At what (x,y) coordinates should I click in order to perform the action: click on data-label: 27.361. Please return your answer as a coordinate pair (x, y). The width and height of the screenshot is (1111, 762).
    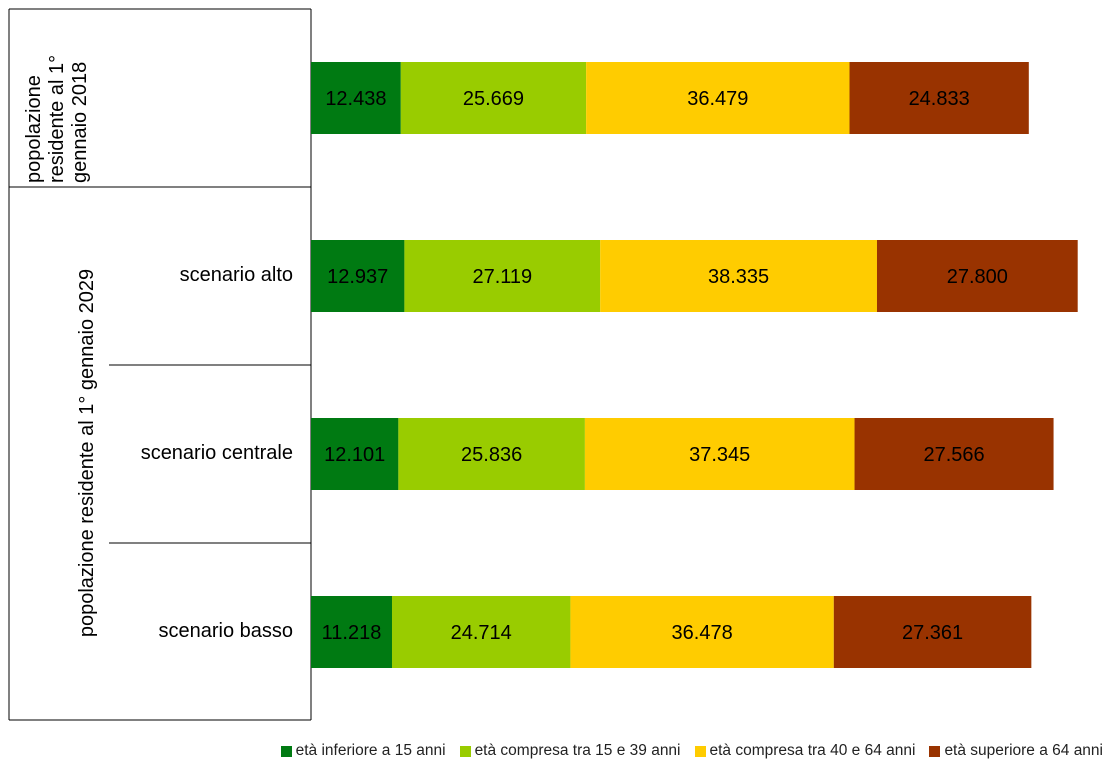
    Looking at the image, I should click on (932, 633).